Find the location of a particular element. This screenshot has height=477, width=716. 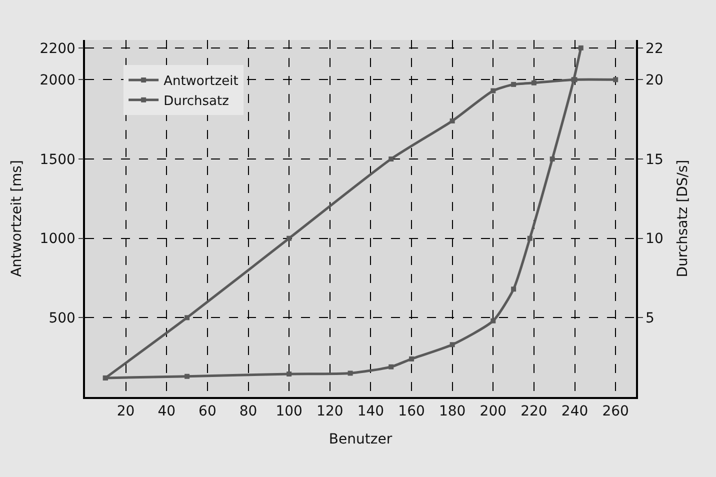

x-tick-label: 180 is located at coordinates (452, 412).